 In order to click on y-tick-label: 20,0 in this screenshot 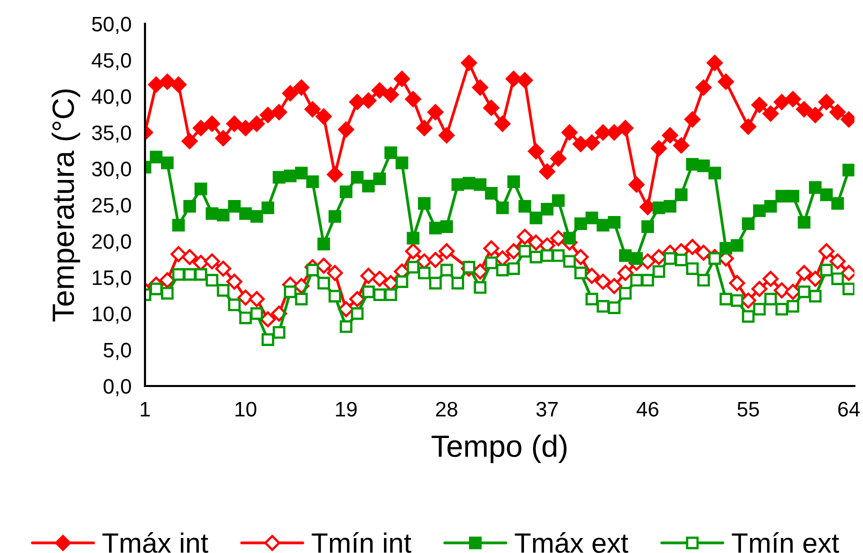, I will do `click(111, 243)`.